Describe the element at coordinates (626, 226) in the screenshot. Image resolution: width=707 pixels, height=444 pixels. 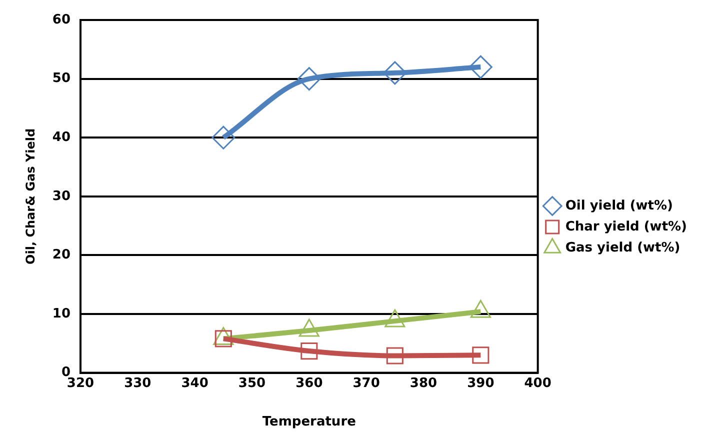
I see `legend-label: Char yield (wt%)` at that location.